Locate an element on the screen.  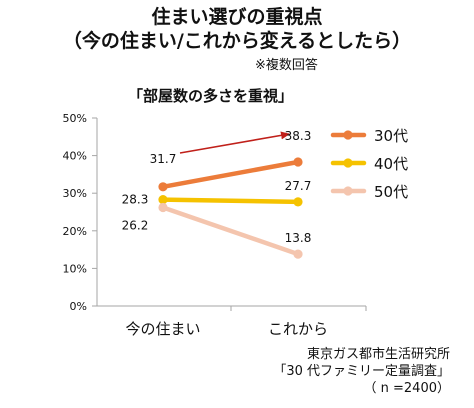
legend-label: 50代 is located at coordinates (391, 192).